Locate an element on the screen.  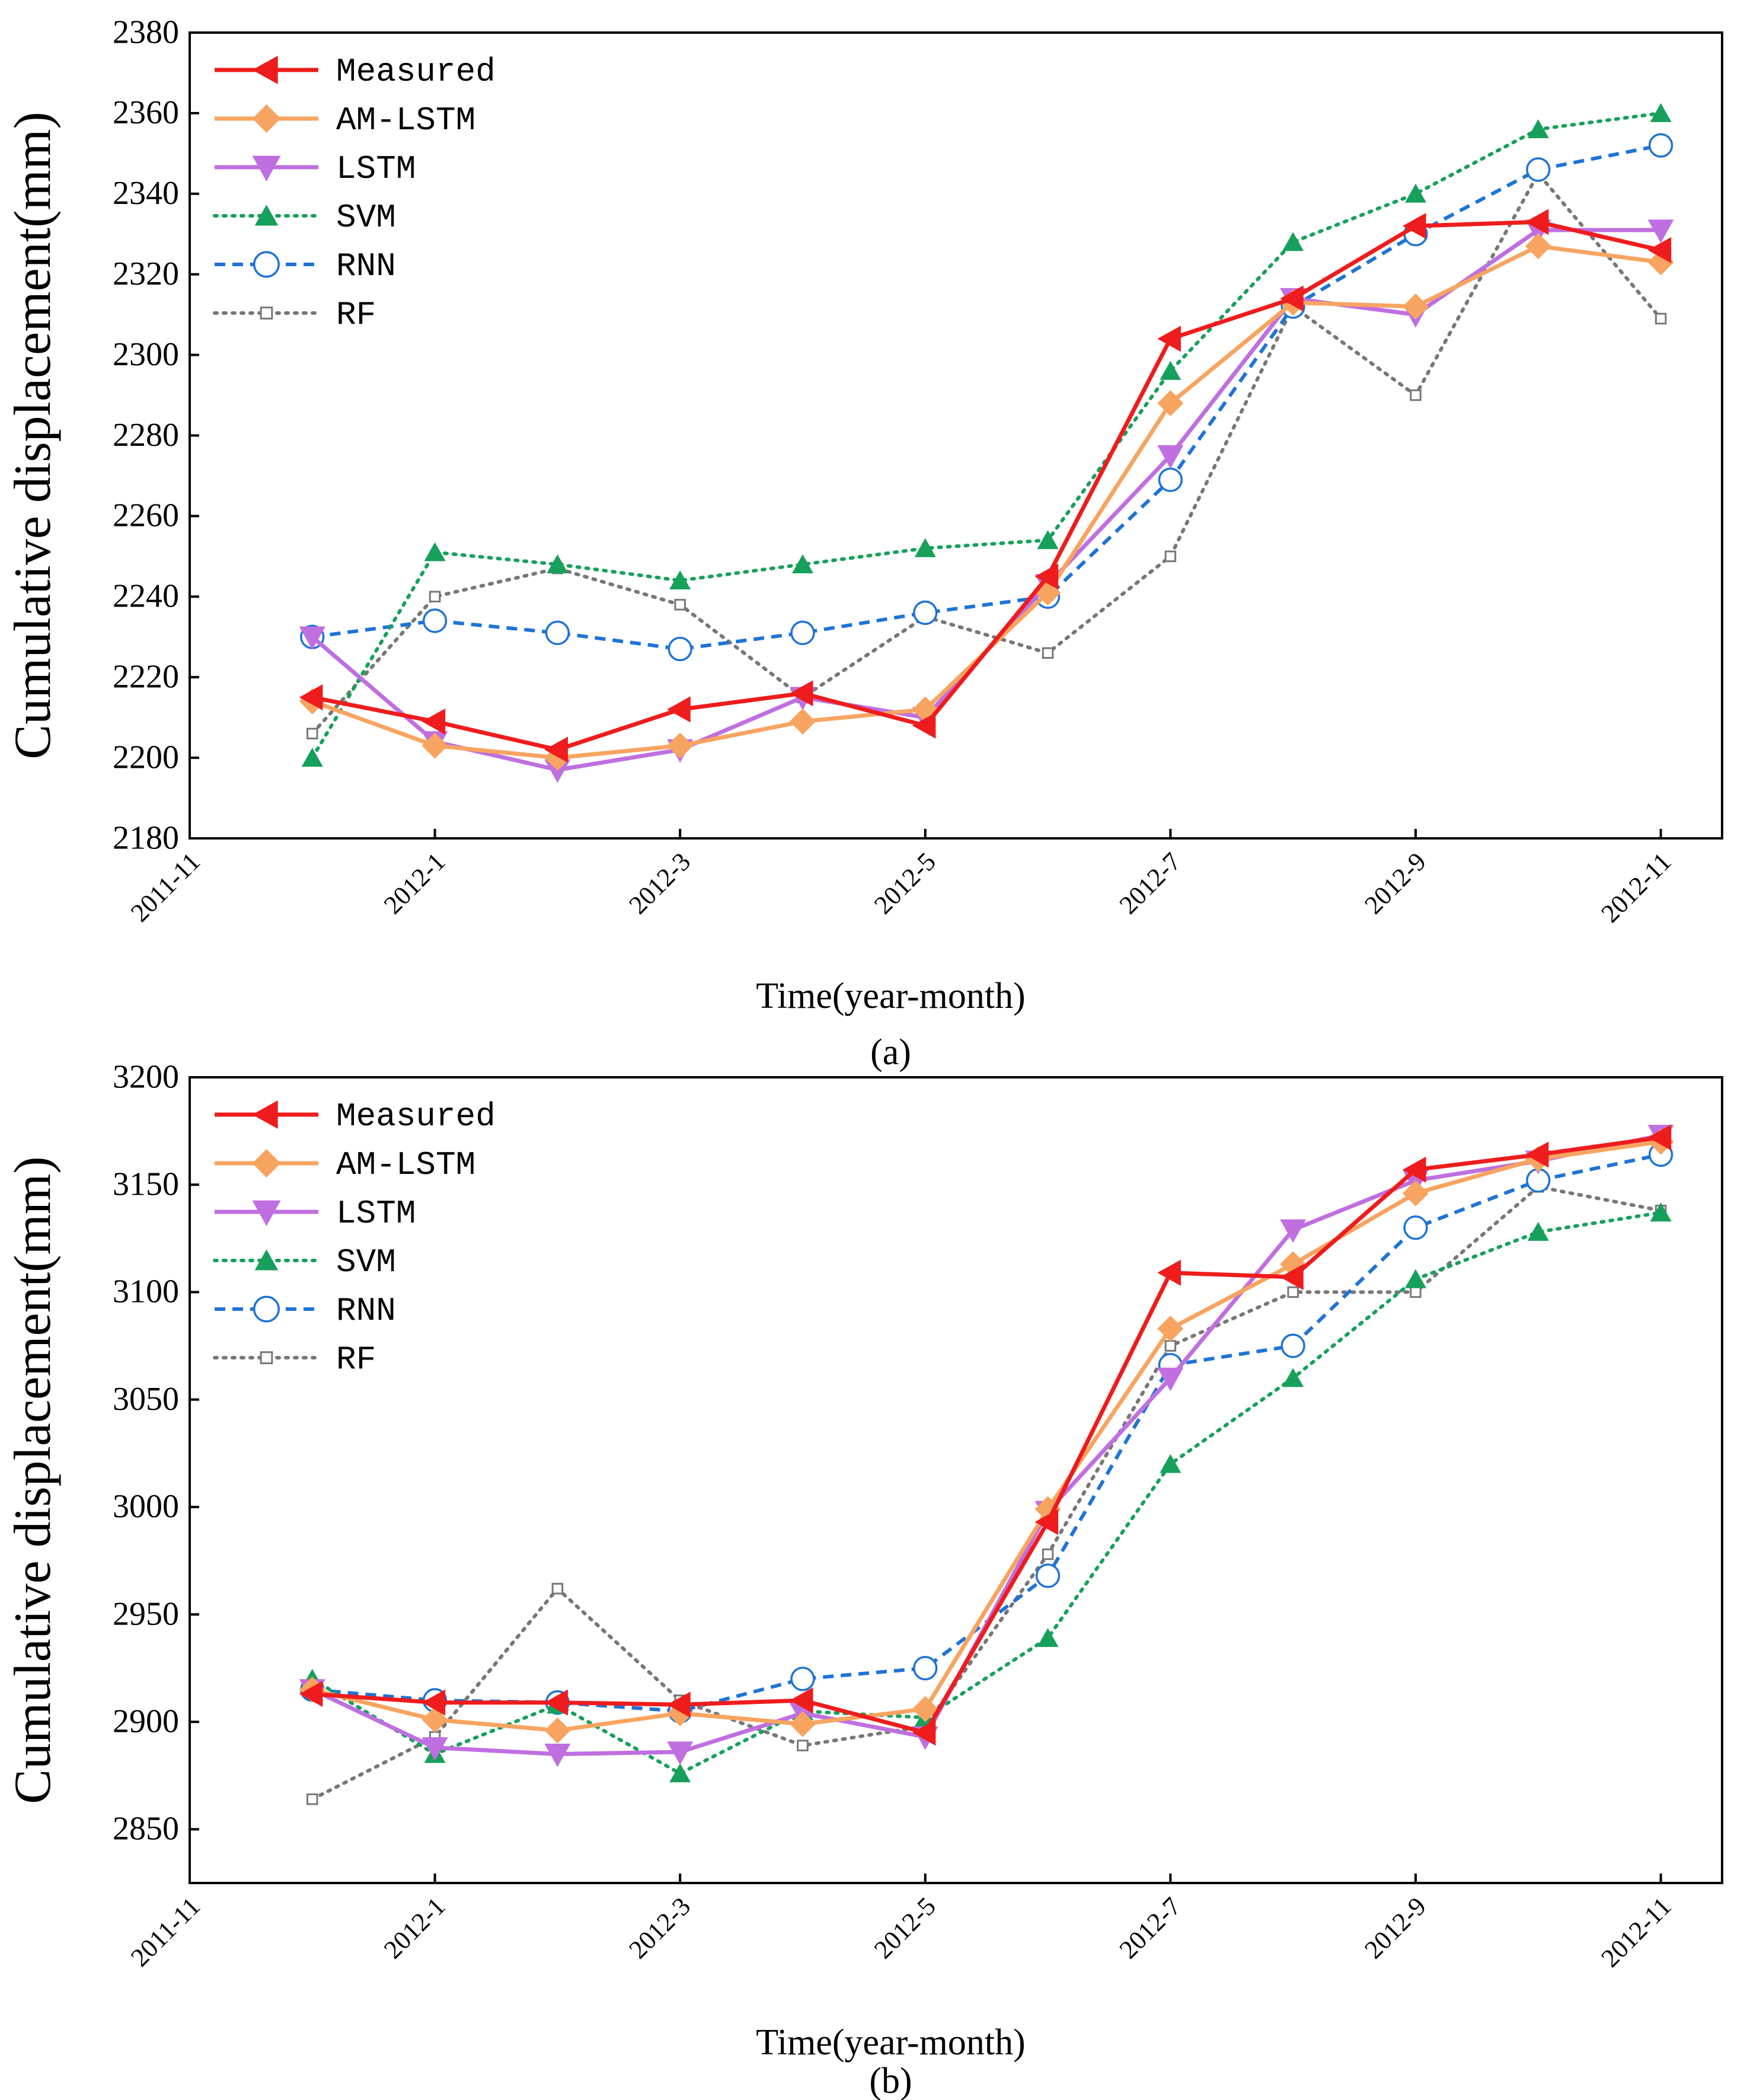
panel-a-legend-am-lstm-marker is located at coordinates (266, 118).